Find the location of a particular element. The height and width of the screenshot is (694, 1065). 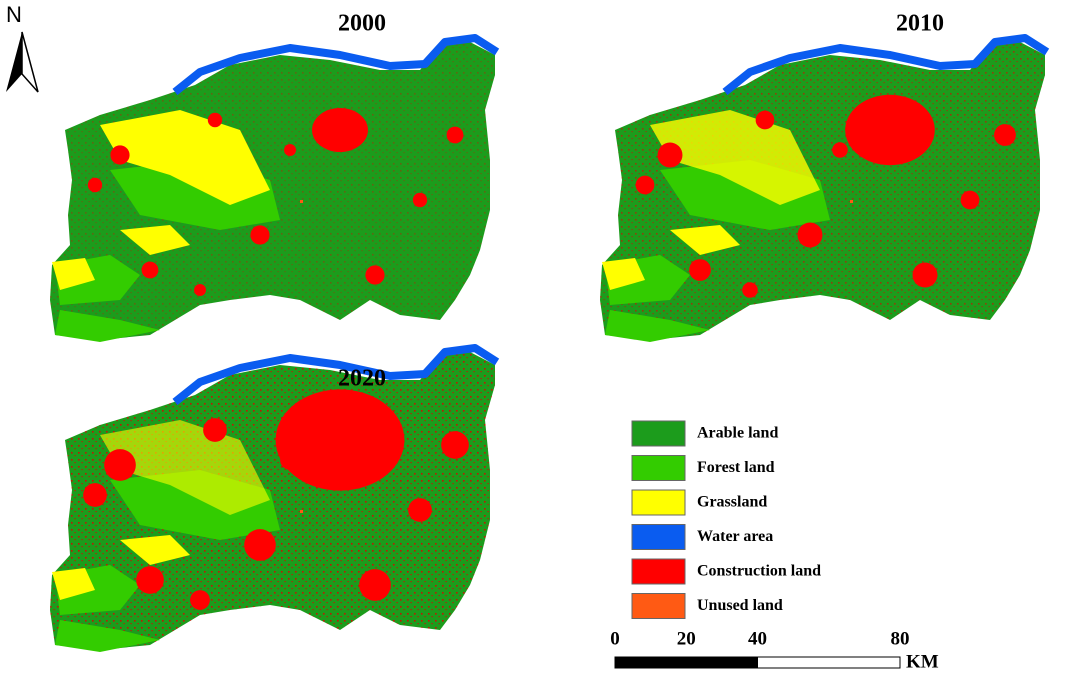

legend-label: Unused land is located at coordinates (740, 605).